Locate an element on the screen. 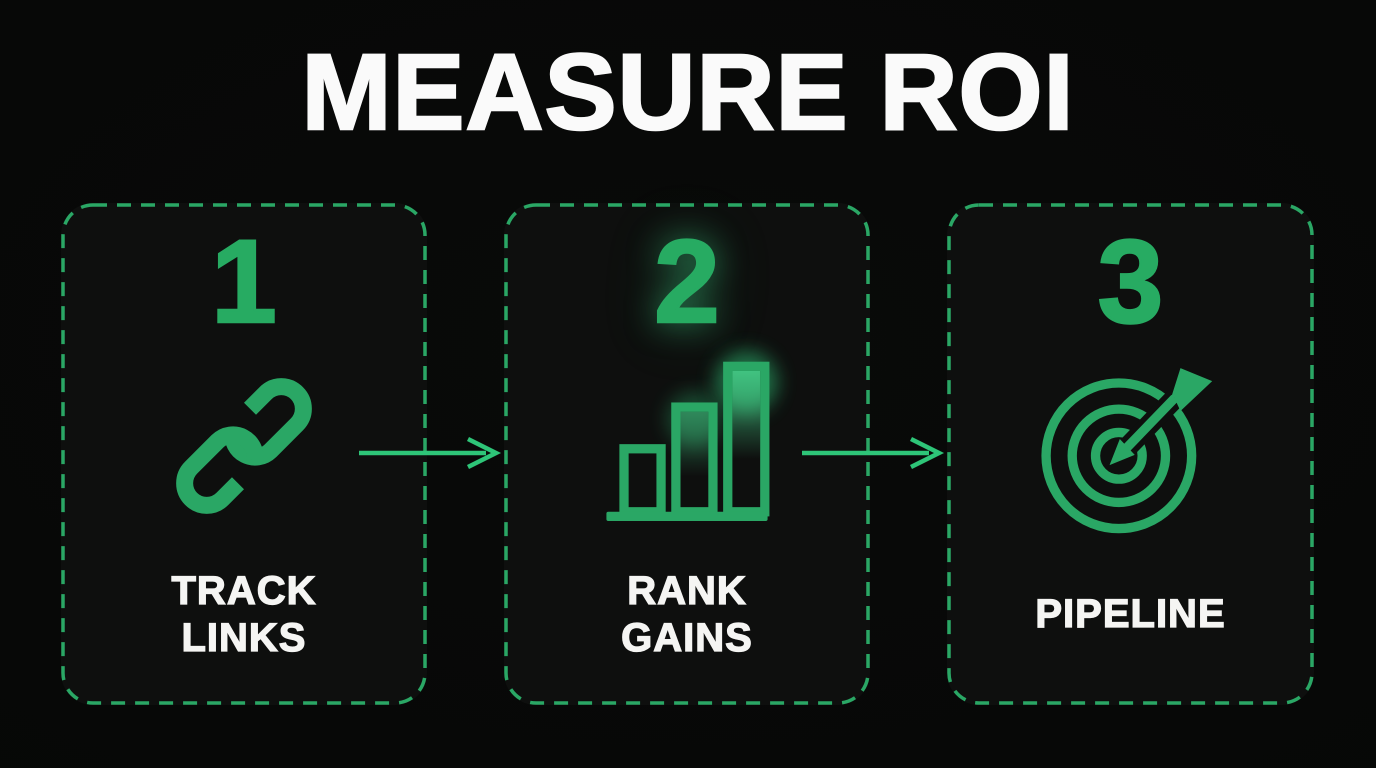 This screenshot has width=1376, height=768. step-label: PIPELINE is located at coordinates (1130, 614).